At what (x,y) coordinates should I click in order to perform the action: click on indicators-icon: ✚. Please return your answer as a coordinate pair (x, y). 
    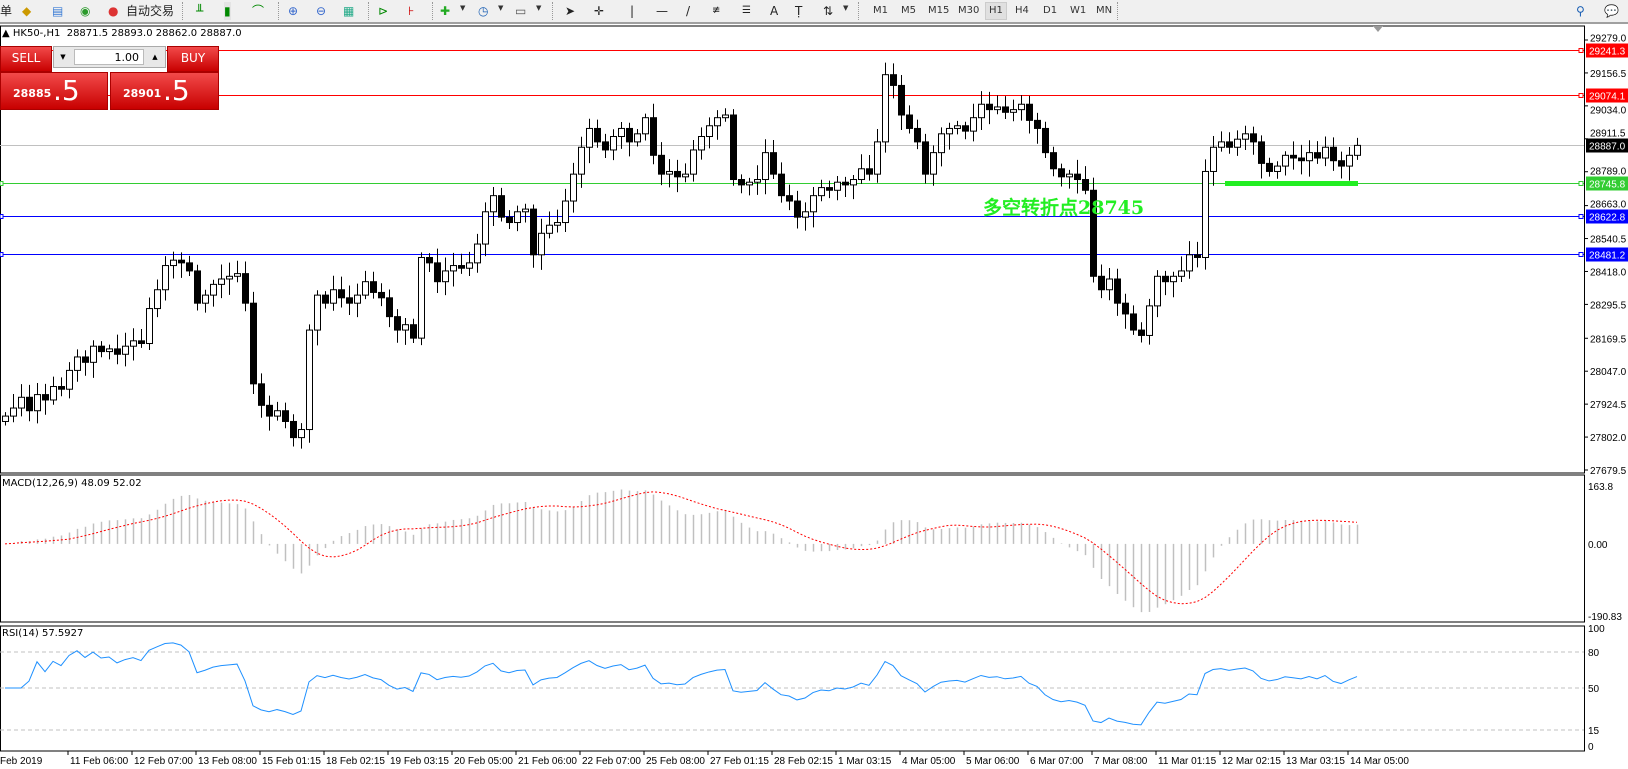
    Looking at the image, I should click on (445, 11).